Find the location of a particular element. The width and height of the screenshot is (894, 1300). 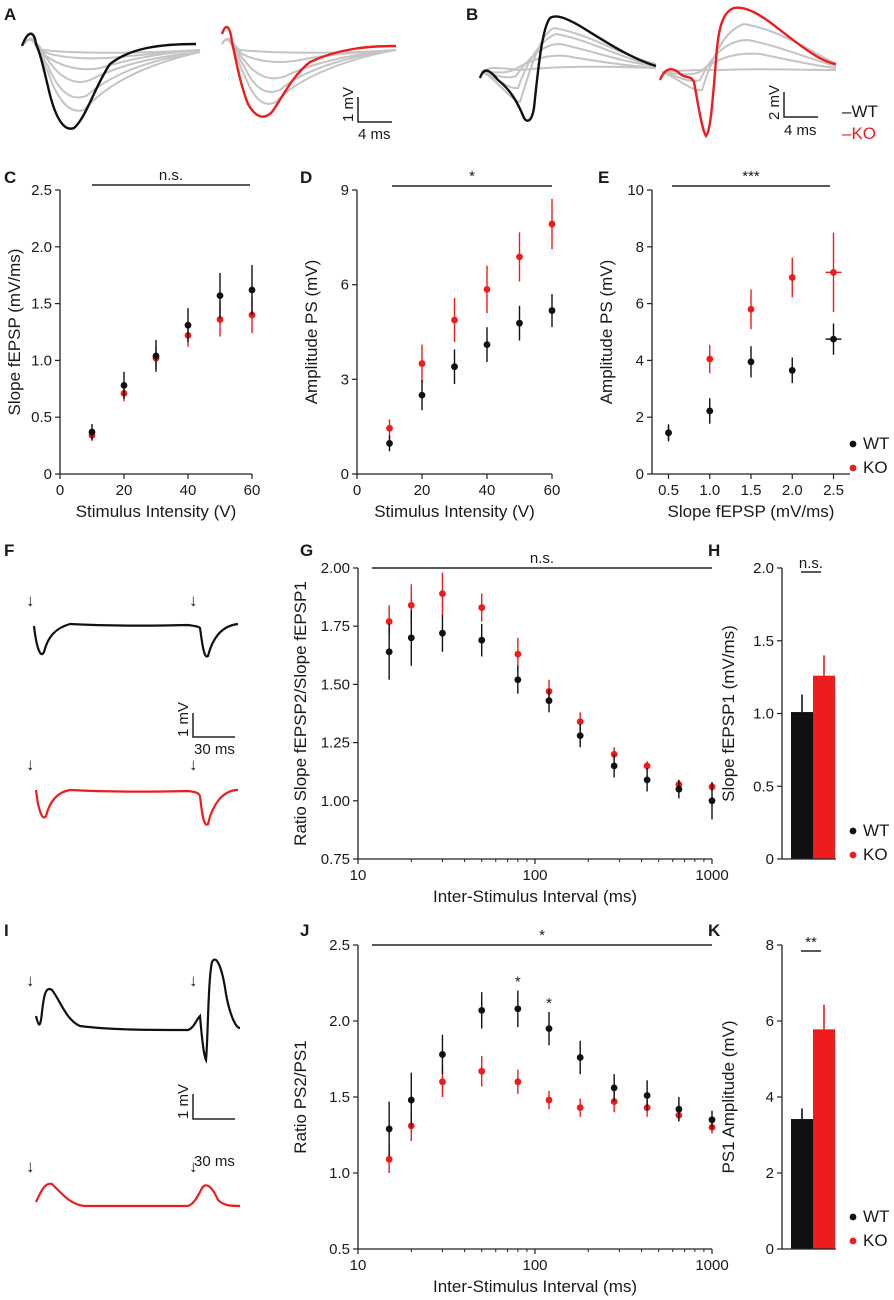

x-axis-label: Slope fEPSP (mV/ms) is located at coordinates (751, 511).